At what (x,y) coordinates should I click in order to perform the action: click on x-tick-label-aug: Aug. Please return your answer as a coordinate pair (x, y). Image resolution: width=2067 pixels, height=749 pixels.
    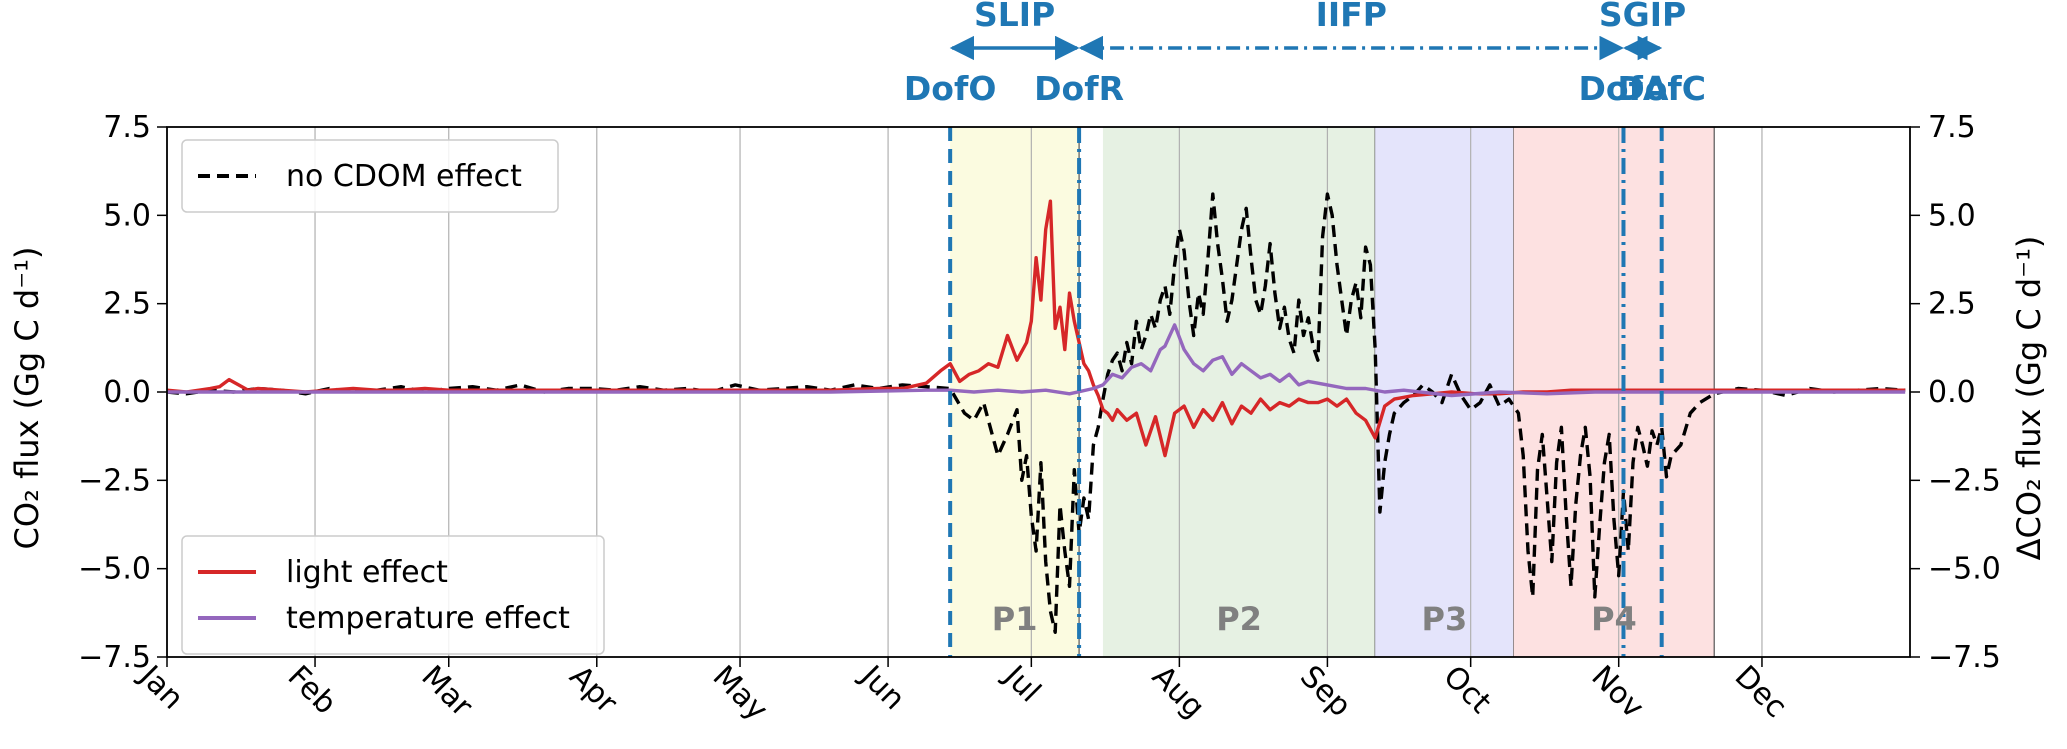
    Looking at the image, I should click on (1178, 692).